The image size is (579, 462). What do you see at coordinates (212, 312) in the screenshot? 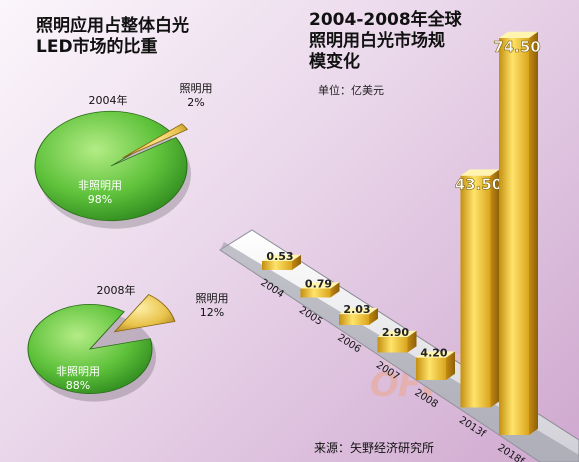
I see `slice-value-label: 12%` at bounding box center [212, 312].